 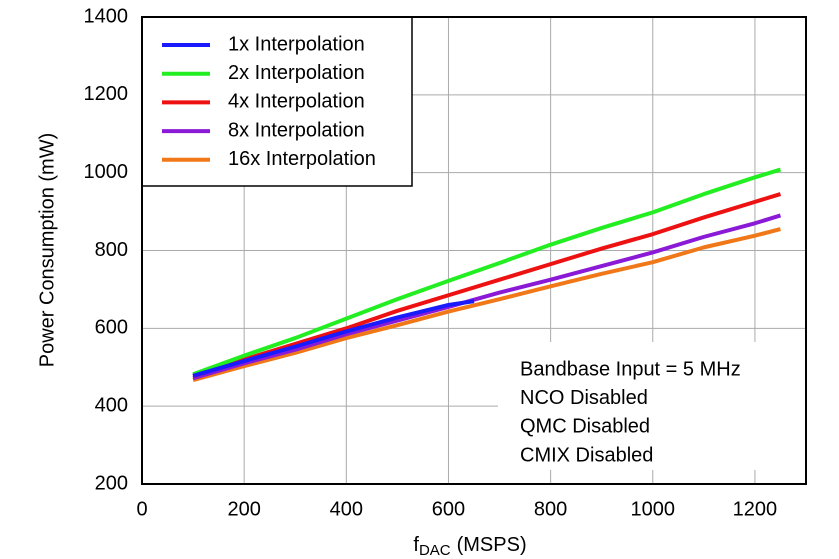 I want to click on x-tick-label: 0, so click(x=141, y=509).